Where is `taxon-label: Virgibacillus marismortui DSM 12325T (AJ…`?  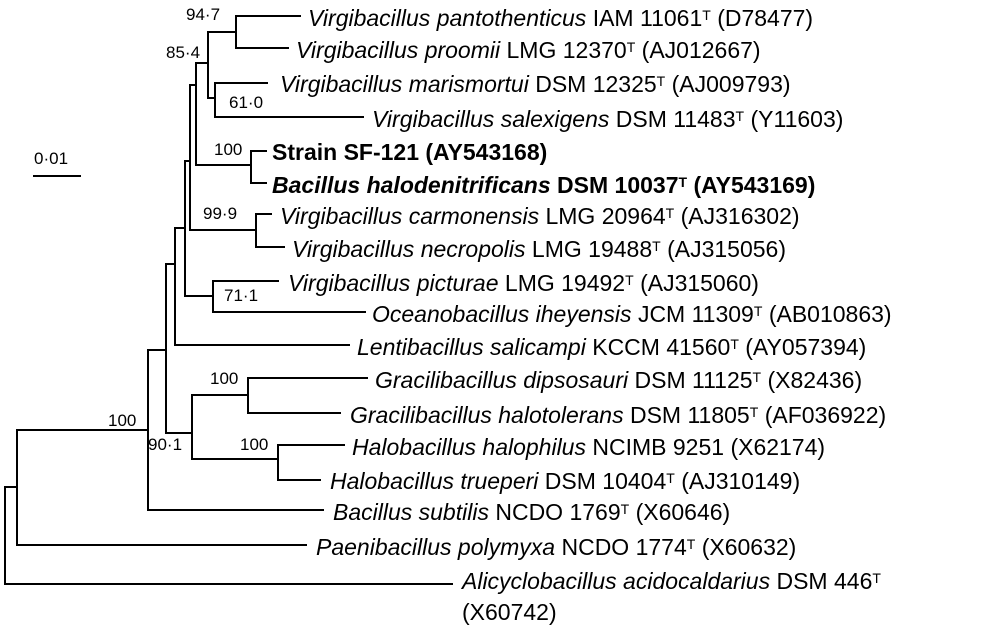 taxon-label: Virgibacillus marismortui DSM 12325T (AJ… is located at coordinates (535, 84).